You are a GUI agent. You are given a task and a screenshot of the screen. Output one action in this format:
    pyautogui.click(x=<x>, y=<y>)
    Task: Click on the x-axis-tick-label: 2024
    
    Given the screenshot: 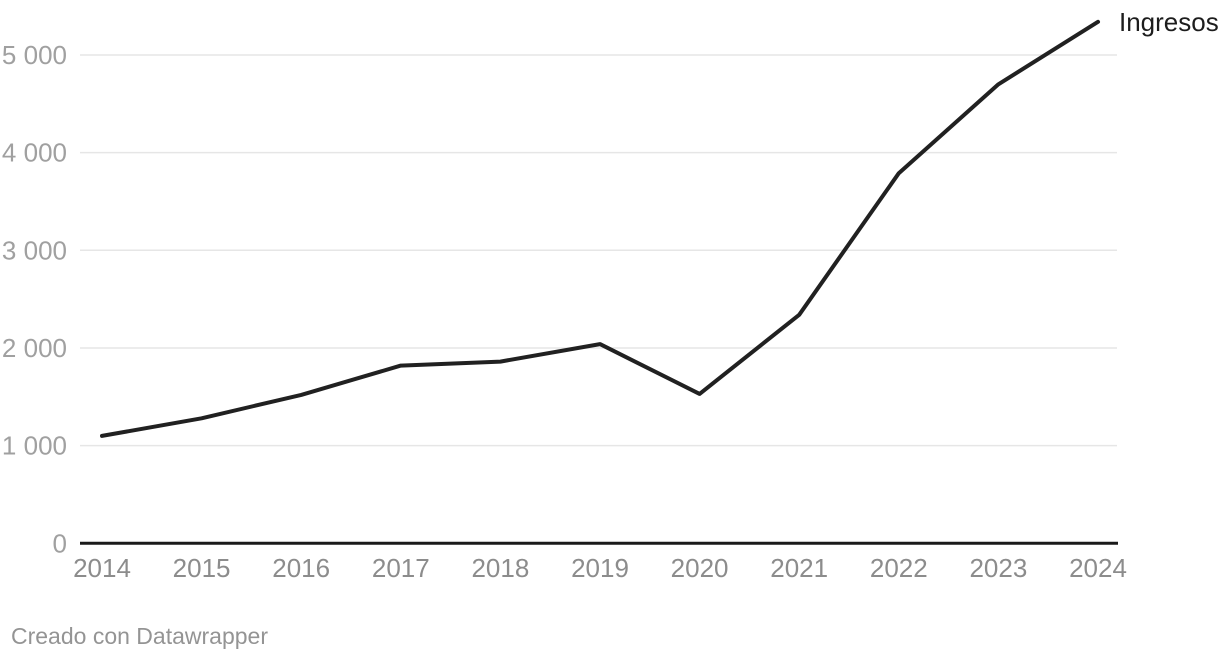 What is the action you would take?
    pyautogui.click(x=1098, y=568)
    